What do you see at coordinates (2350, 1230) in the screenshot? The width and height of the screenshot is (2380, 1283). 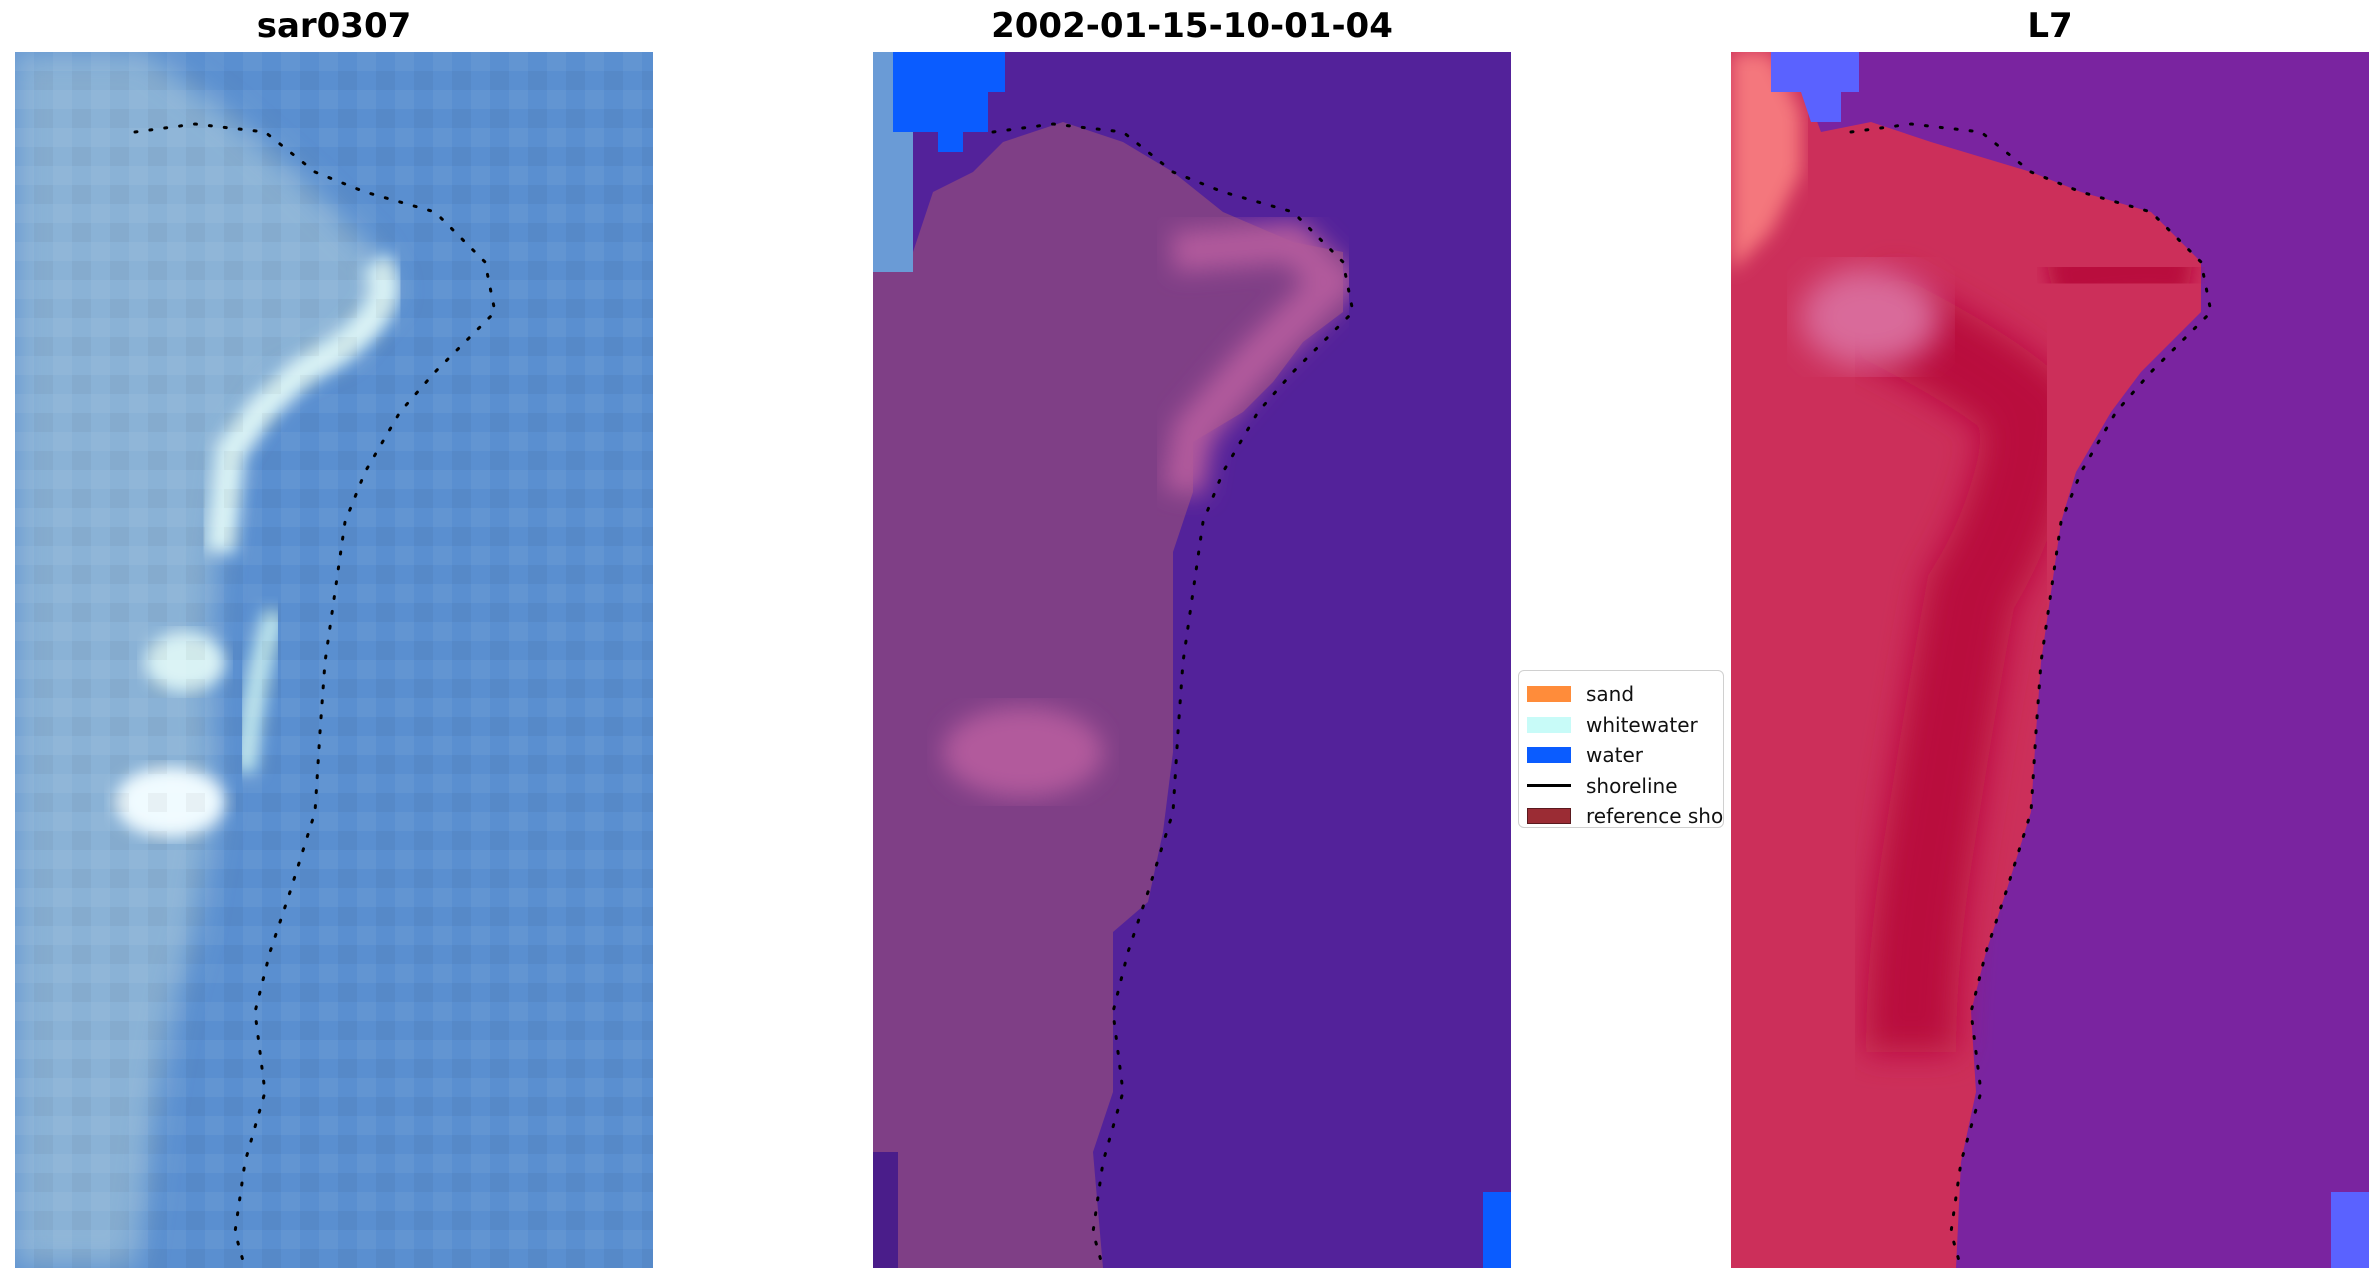 I see `blue-patch-bottomright` at bounding box center [2350, 1230].